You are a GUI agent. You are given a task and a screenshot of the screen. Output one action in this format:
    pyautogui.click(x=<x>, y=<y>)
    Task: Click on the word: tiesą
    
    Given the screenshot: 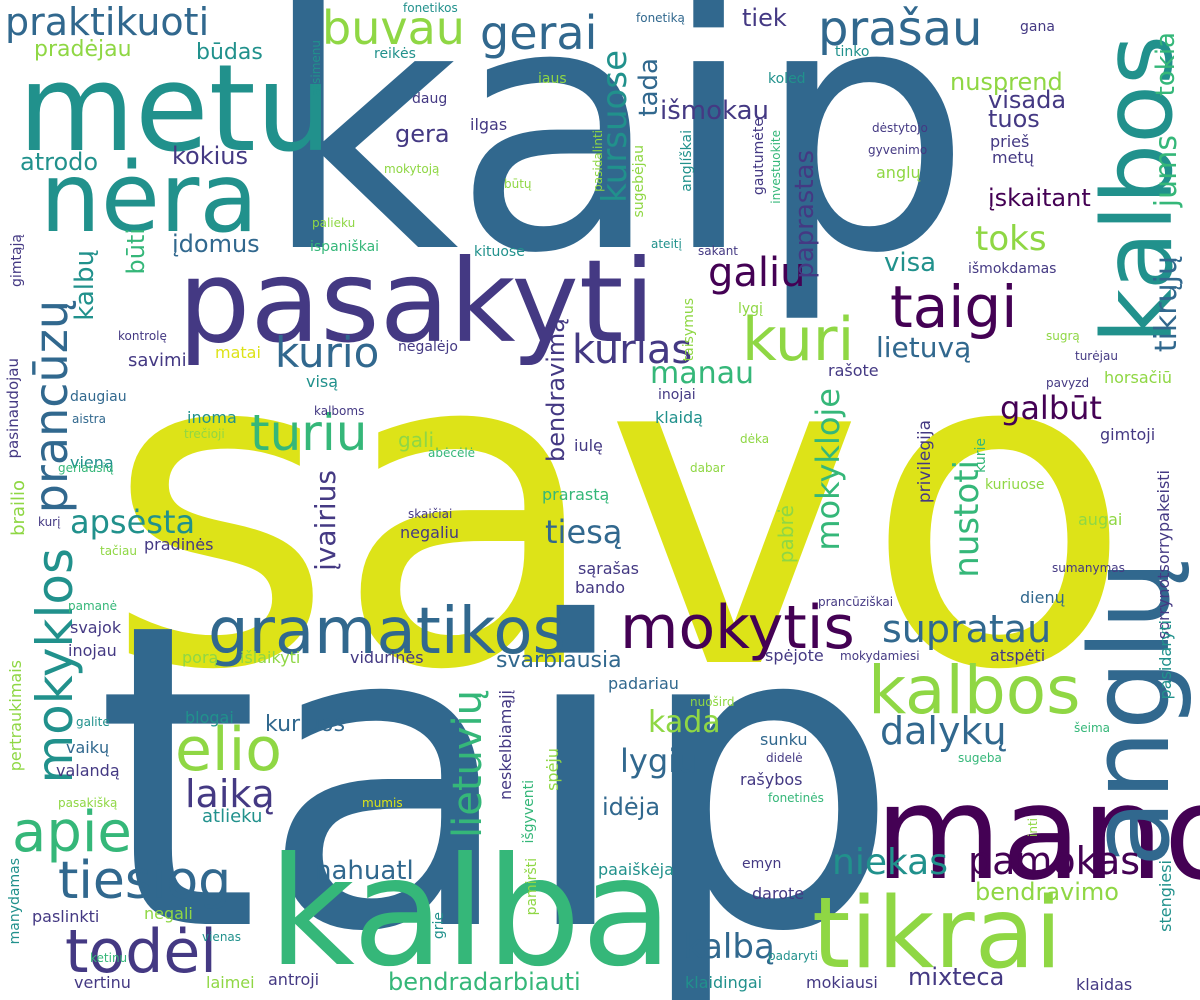 What is the action you would take?
    pyautogui.click(x=584, y=532)
    